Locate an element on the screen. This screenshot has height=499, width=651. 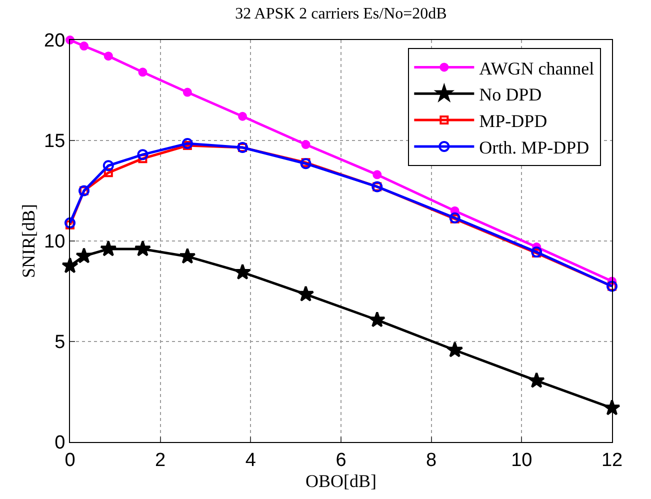
y-tick-label: 10 is located at coordinates (55, 242).